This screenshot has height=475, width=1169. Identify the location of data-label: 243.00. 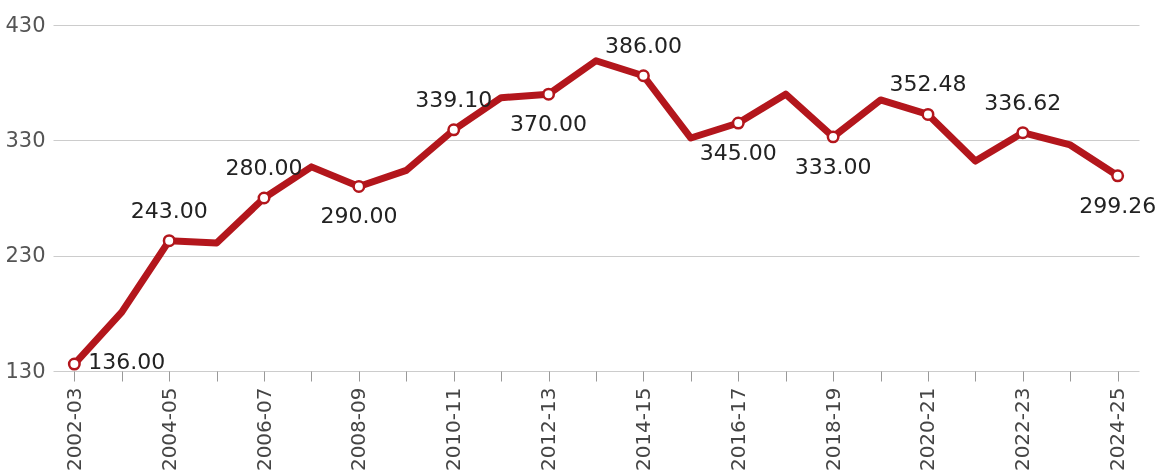
(169, 210).